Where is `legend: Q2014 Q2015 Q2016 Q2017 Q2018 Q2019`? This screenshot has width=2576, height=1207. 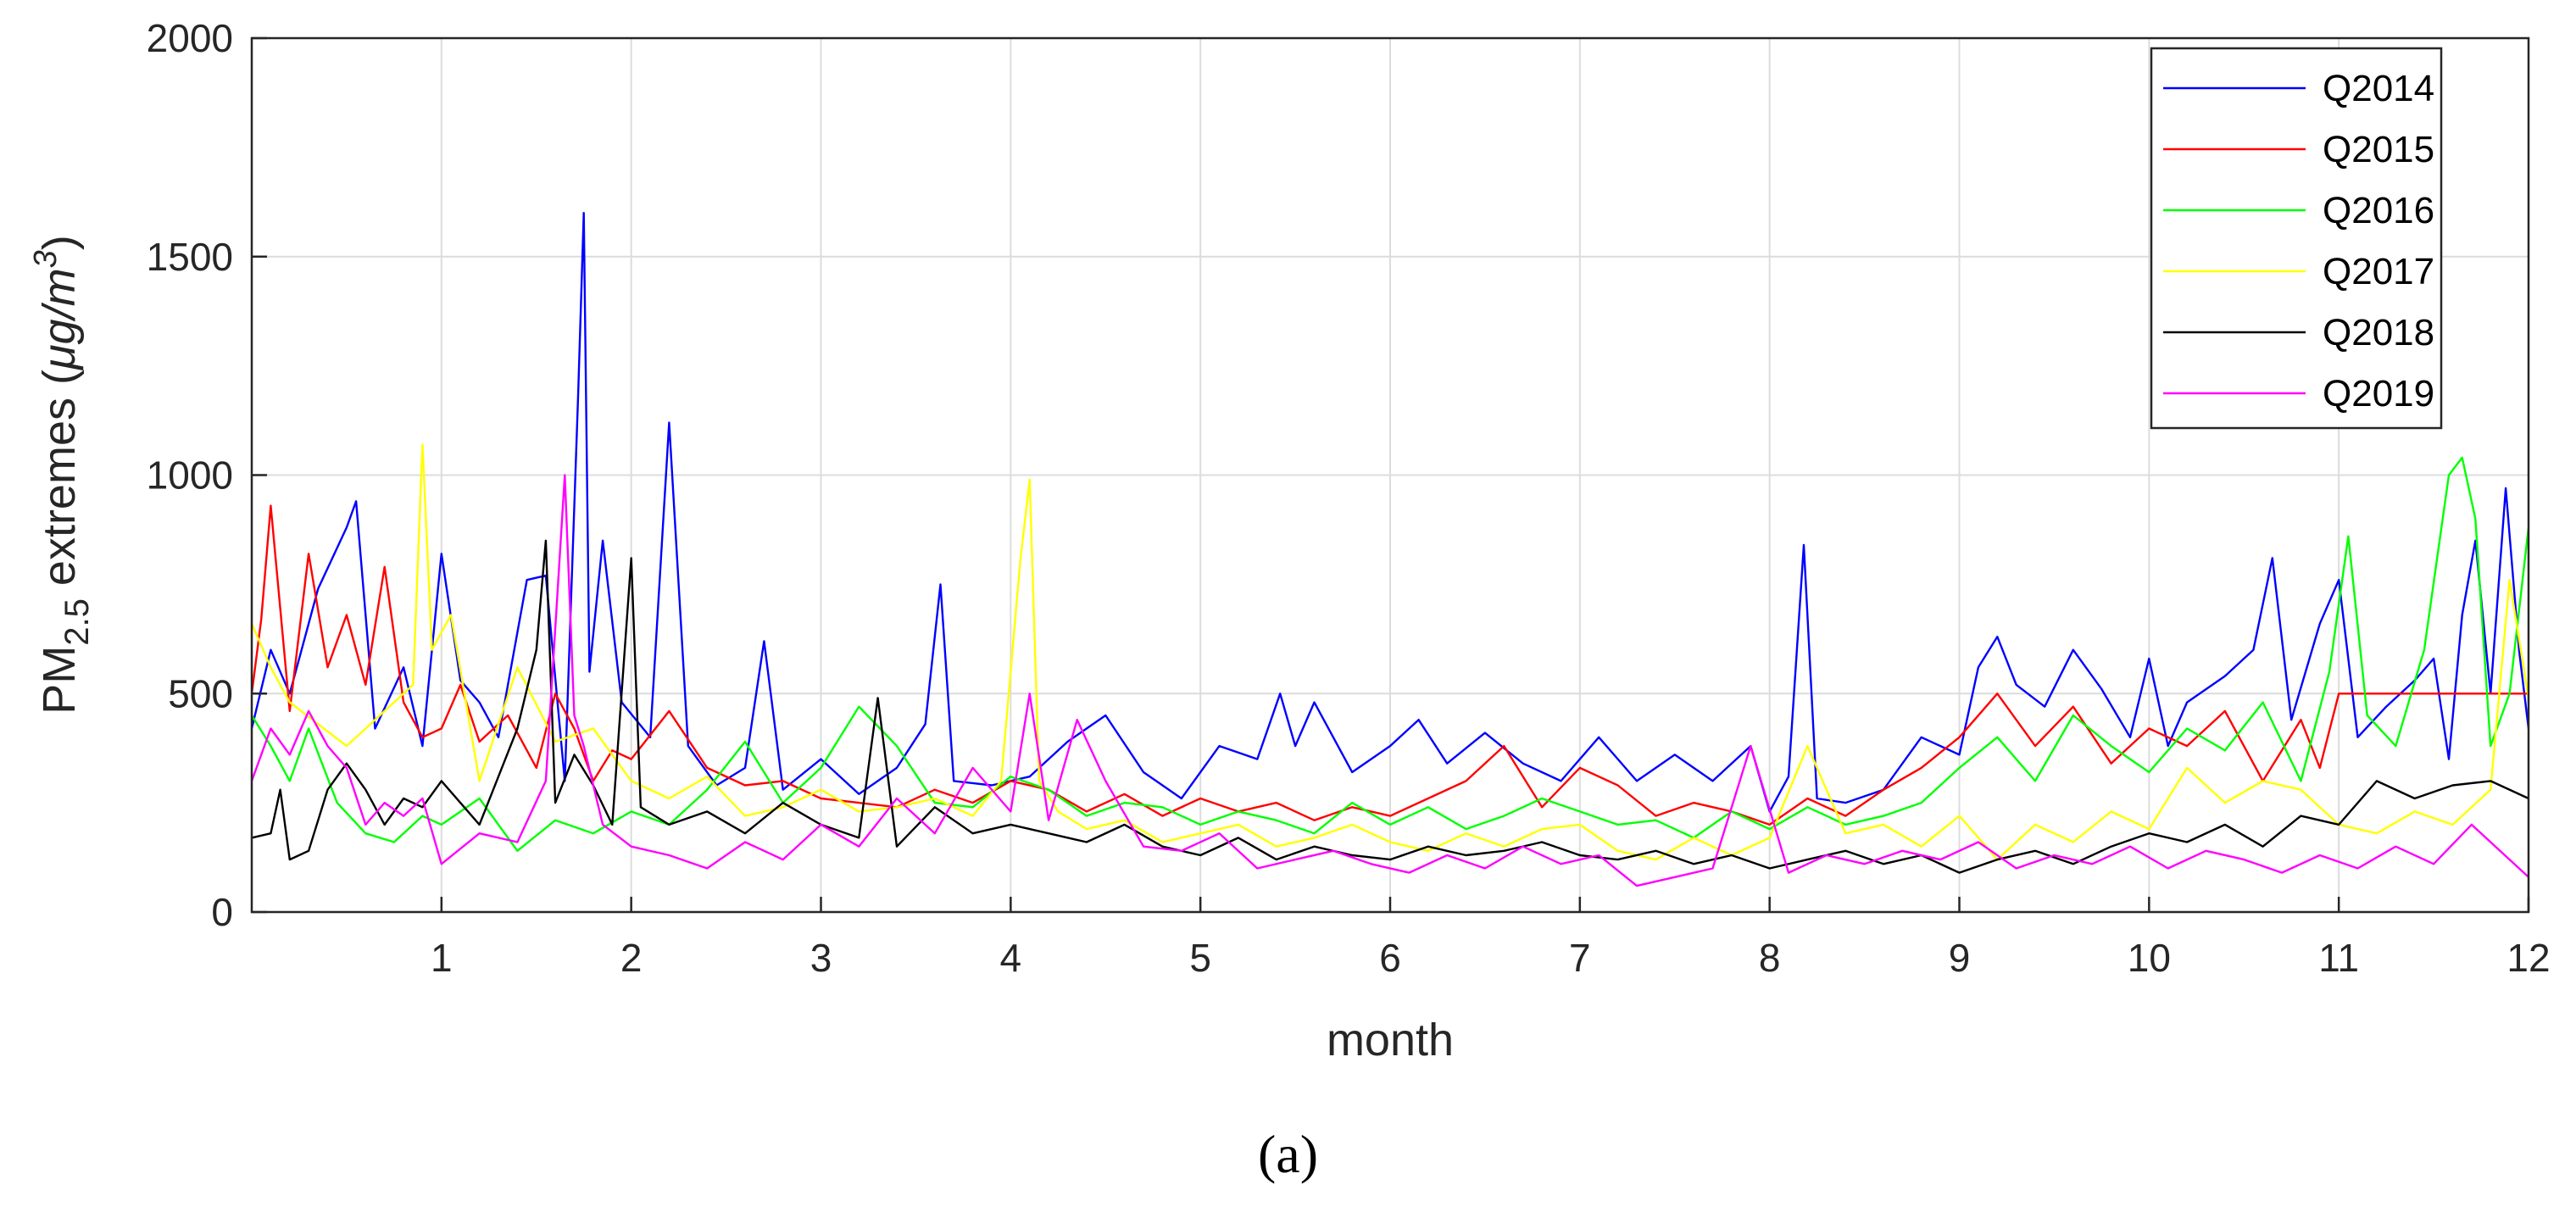
legend: Q2014 Q2015 Q2016 Q2017 Q2018 Q2019 is located at coordinates (2296, 238).